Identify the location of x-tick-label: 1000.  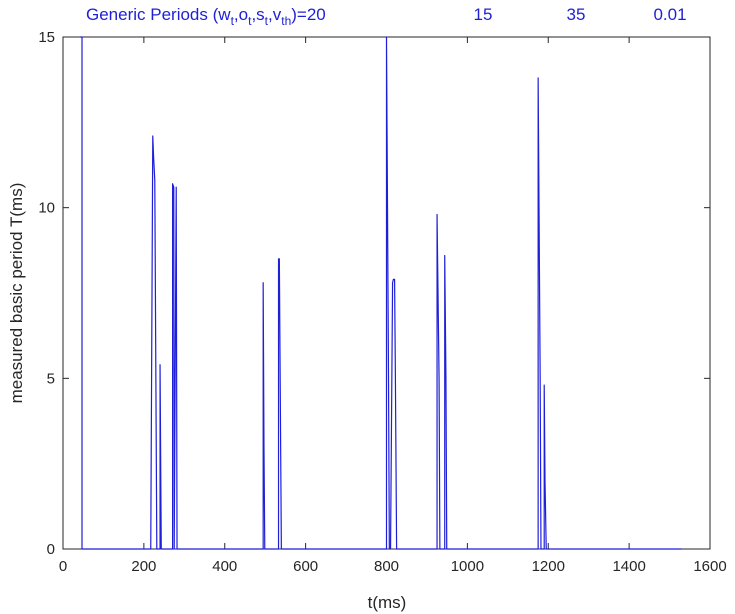
(467, 566).